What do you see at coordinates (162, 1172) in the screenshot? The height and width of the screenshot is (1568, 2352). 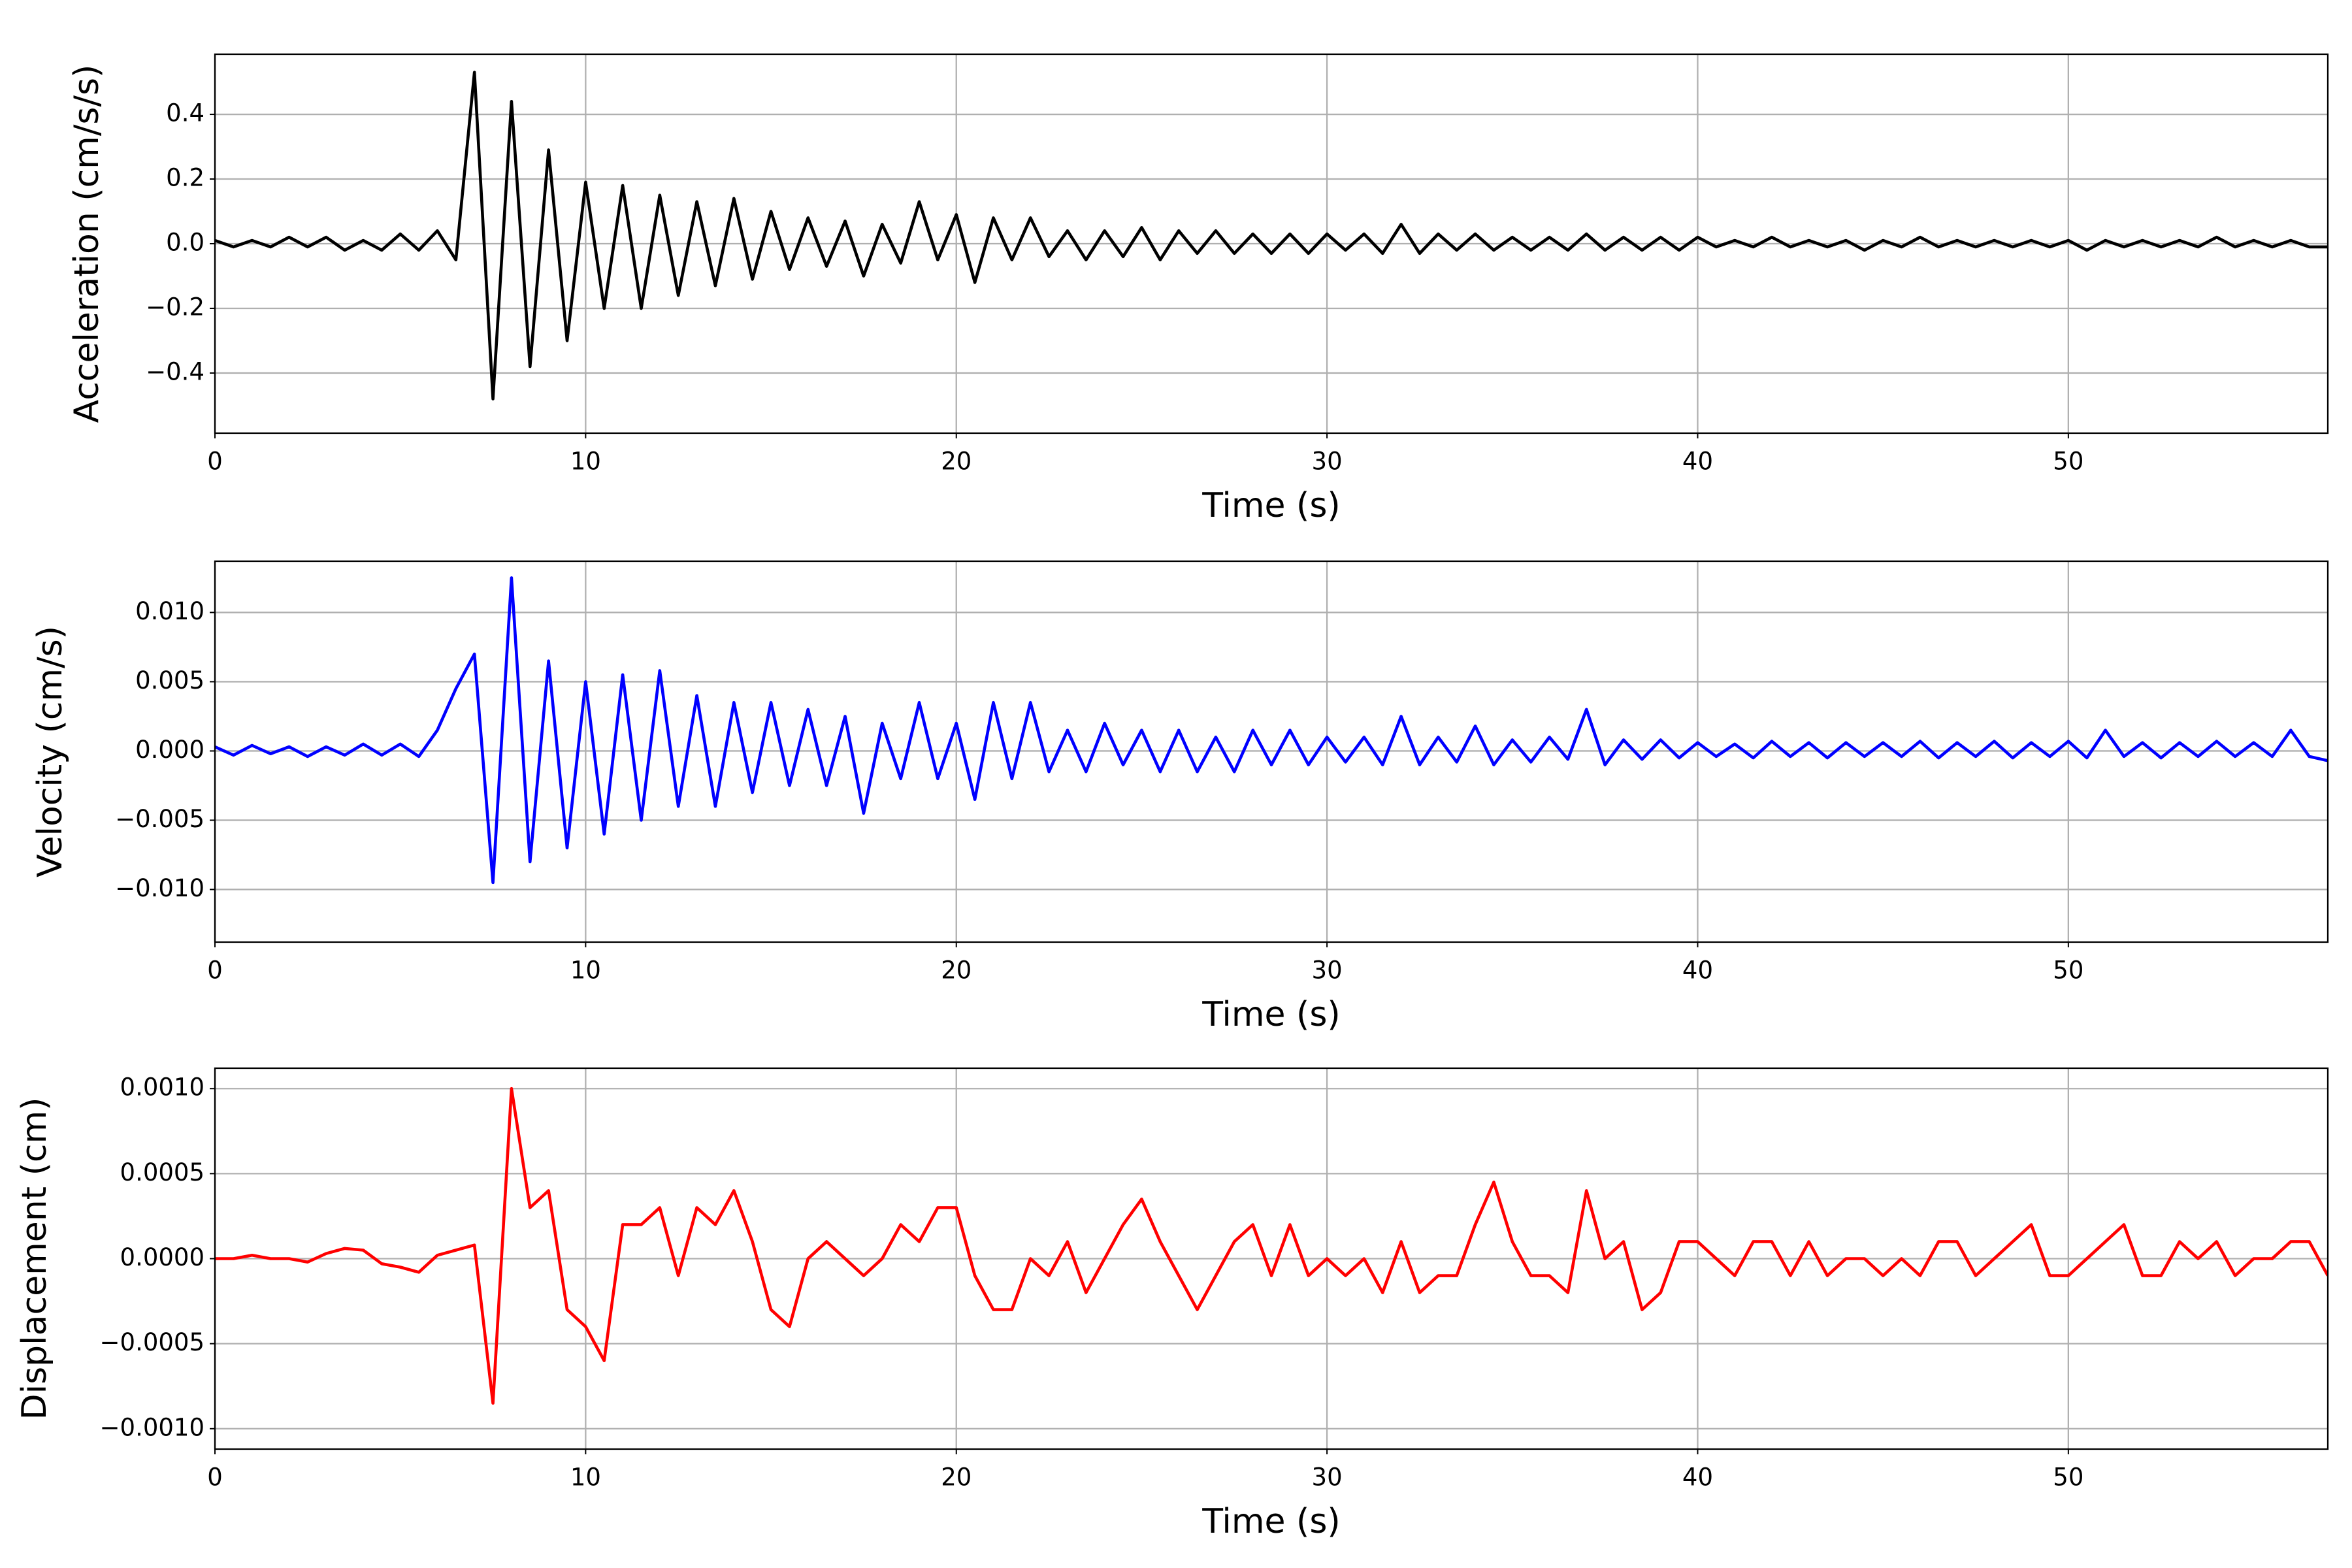 I see `y-tick-label: 0.0005` at bounding box center [162, 1172].